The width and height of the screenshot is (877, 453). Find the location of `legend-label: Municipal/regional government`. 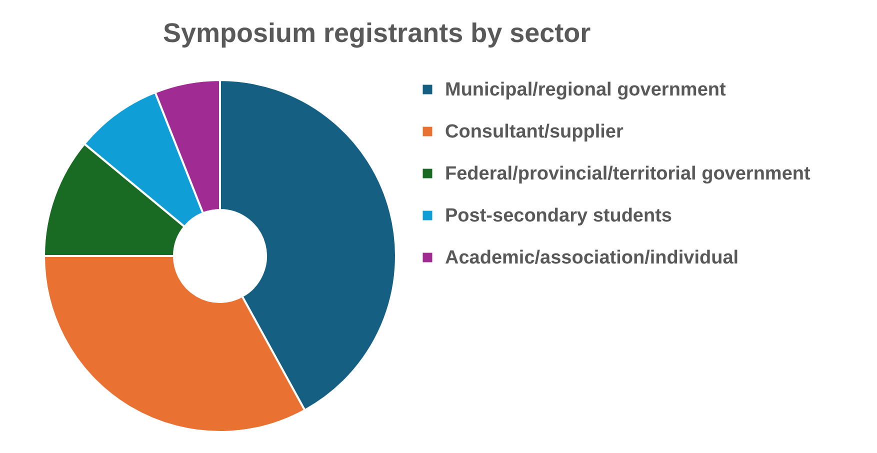

legend-label: Municipal/regional government is located at coordinates (585, 90).